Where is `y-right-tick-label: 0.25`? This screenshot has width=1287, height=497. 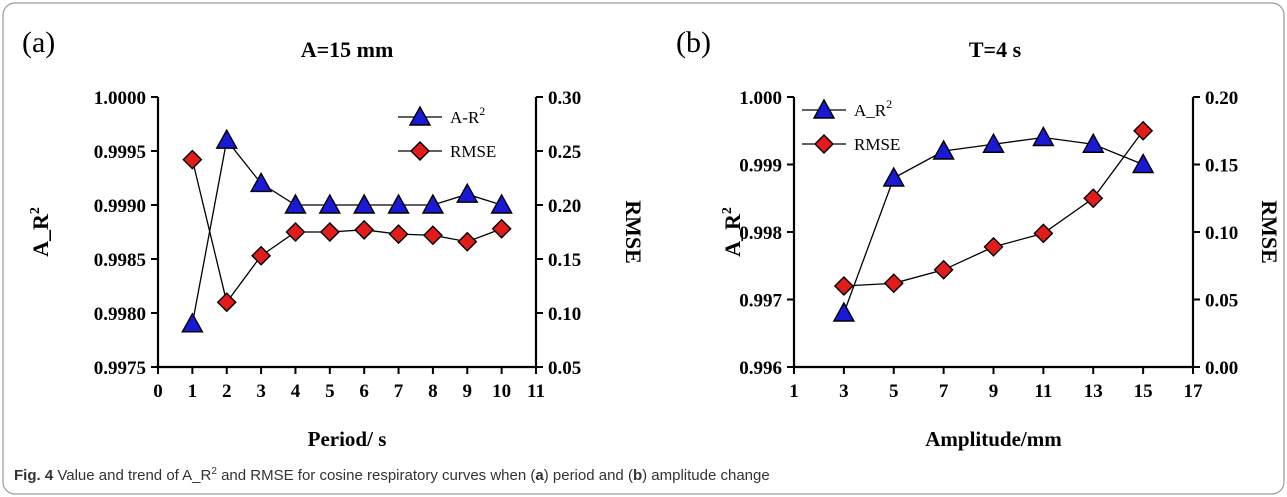
y-right-tick-label: 0.25 is located at coordinates (564, 152).